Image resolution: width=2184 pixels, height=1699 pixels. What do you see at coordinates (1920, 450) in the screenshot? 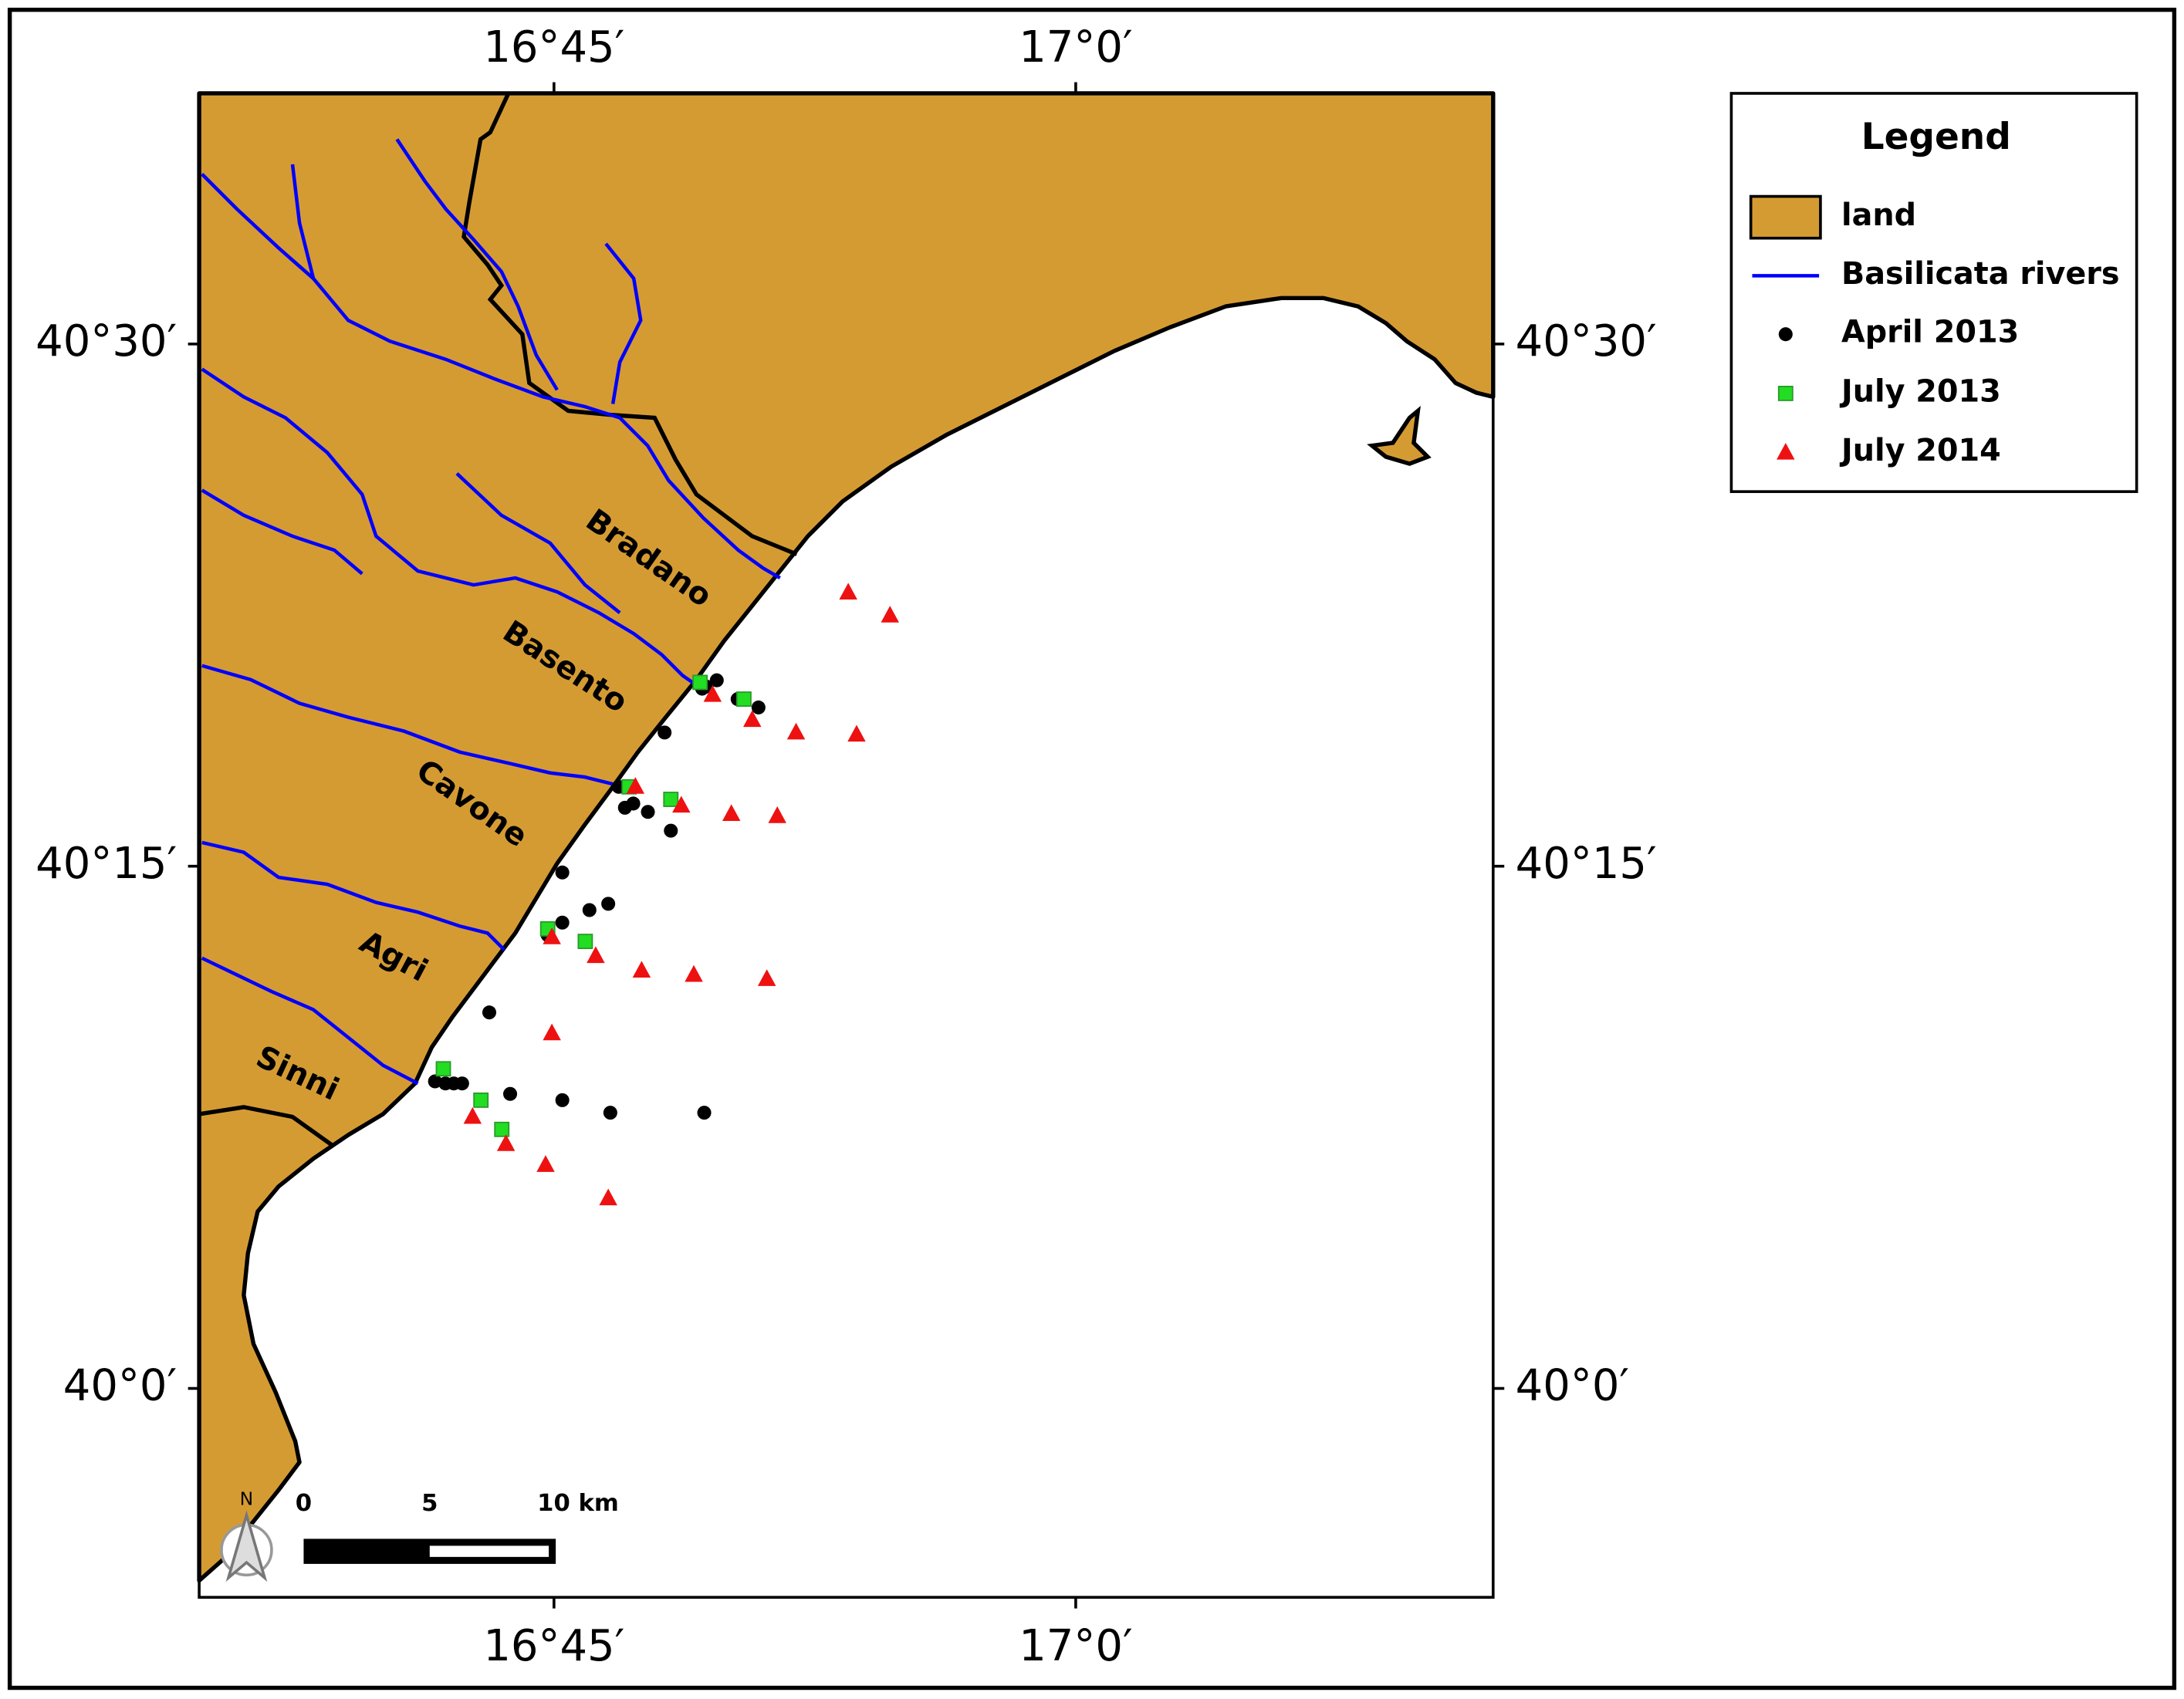
I see `legend-label: July 2014` at bounding box center [1920, 450].